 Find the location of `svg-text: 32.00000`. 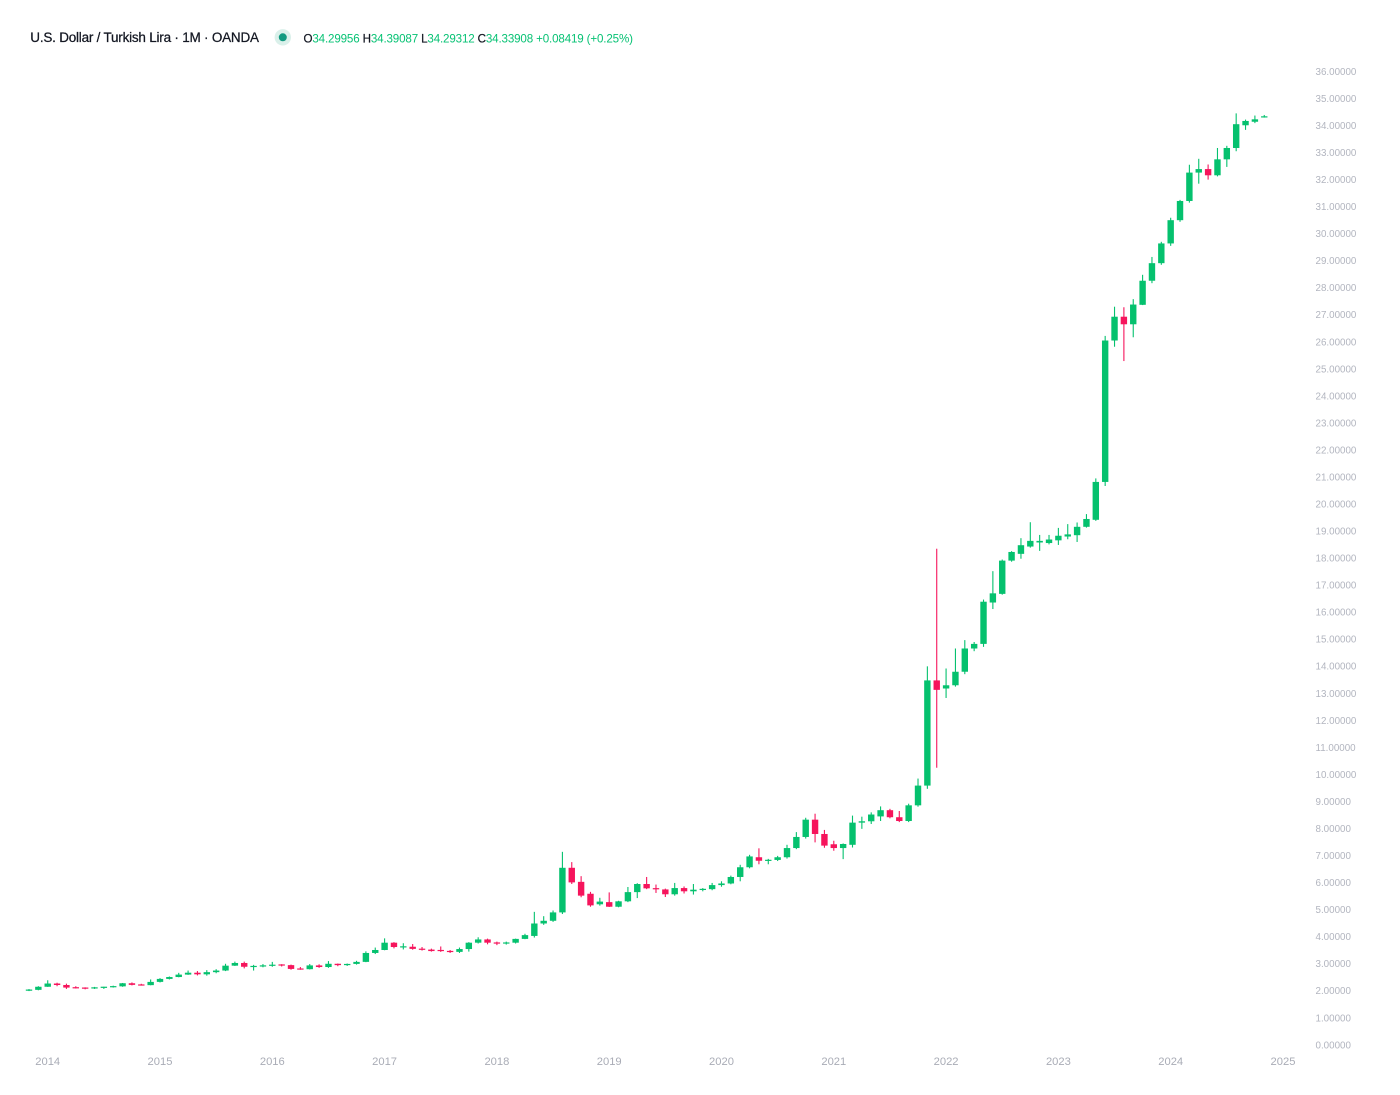

svg-text: 32.00000 is located at coordinates (1336, 180).